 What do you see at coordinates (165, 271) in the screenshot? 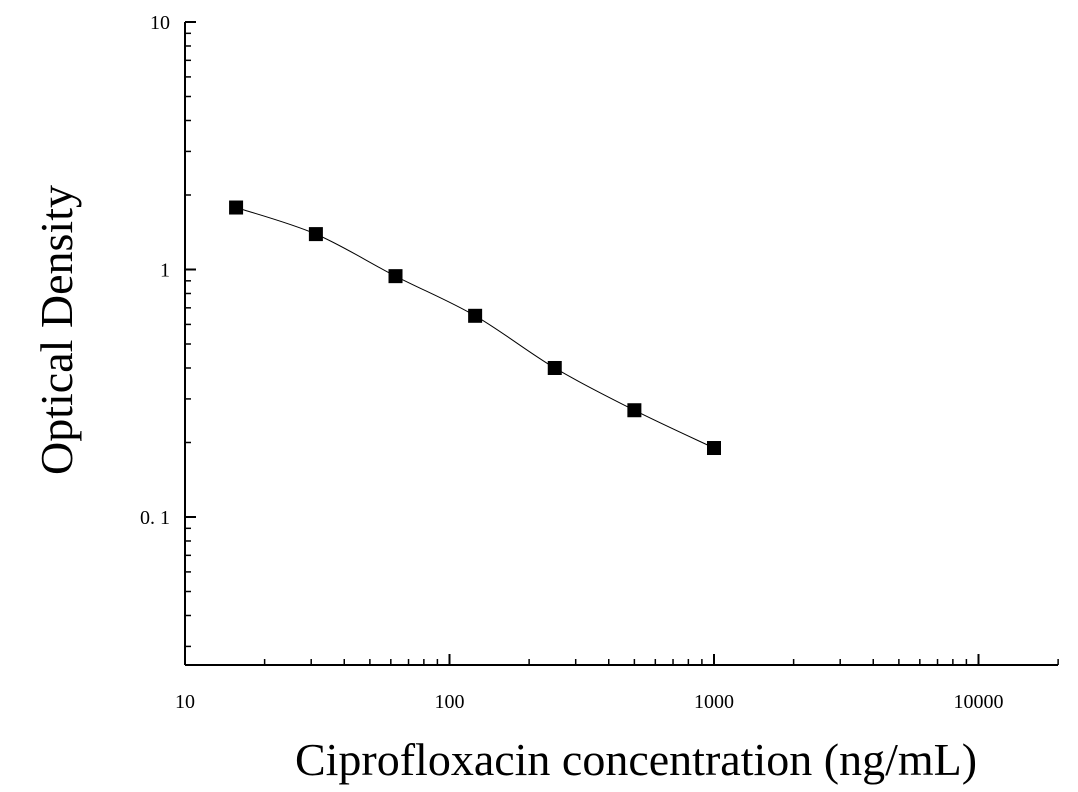
I see `y-tick-label: 1` at bounding box center [165, 271].